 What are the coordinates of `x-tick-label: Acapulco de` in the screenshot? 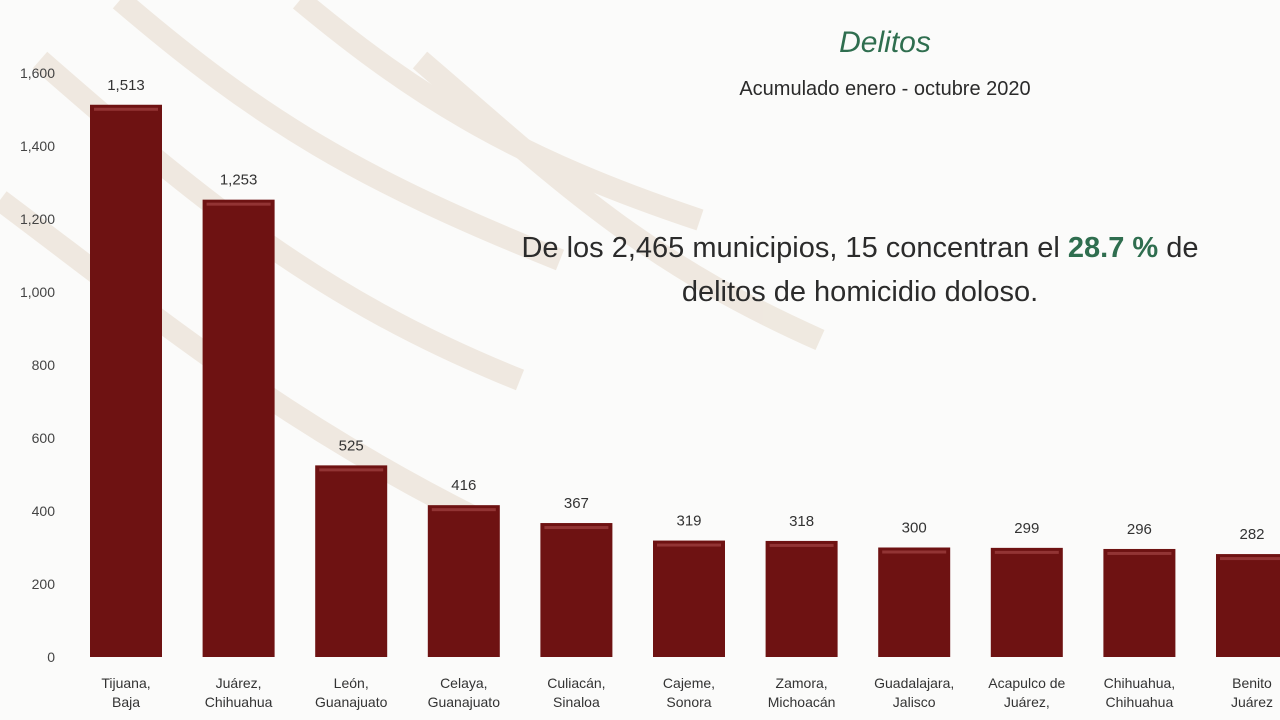 It's located at (1026, 683).